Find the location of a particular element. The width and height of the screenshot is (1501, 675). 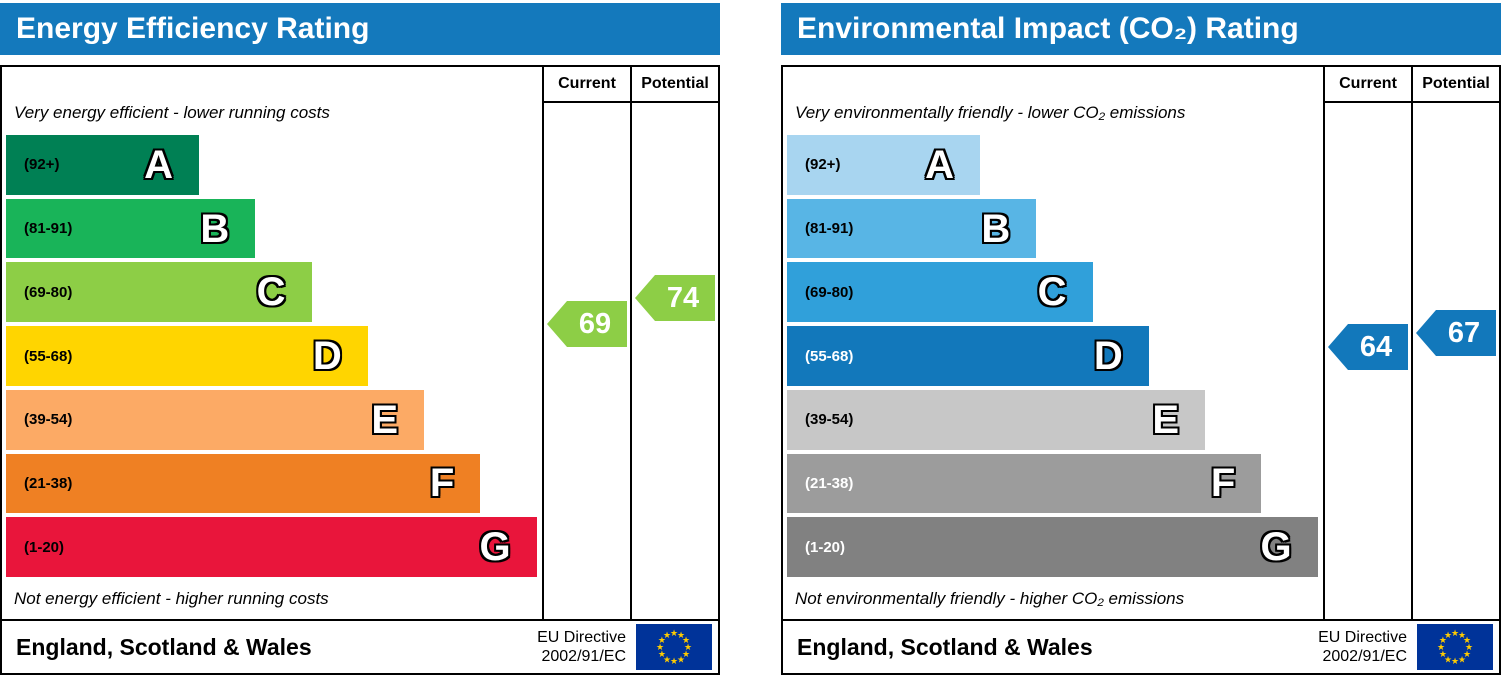

potential-rating-arrow: 74 is located at coordinates (675, 298).